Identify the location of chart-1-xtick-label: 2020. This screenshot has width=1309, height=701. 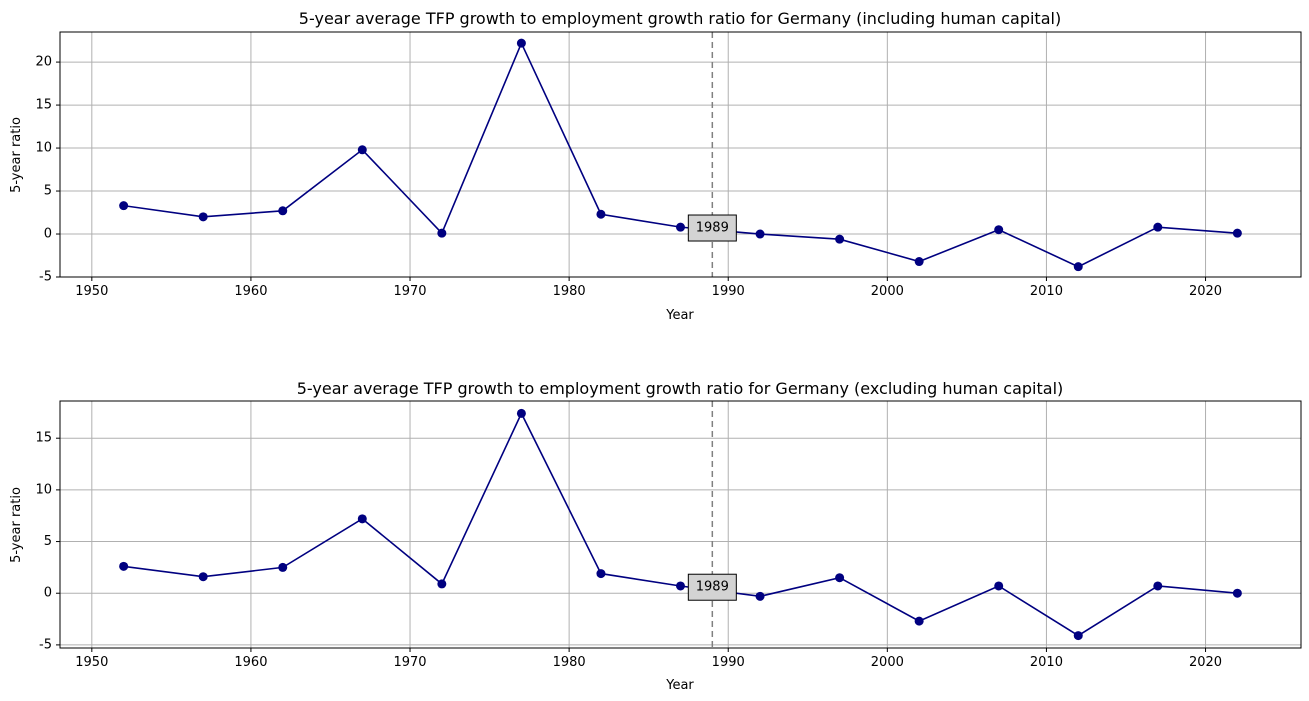
(1205, 291).